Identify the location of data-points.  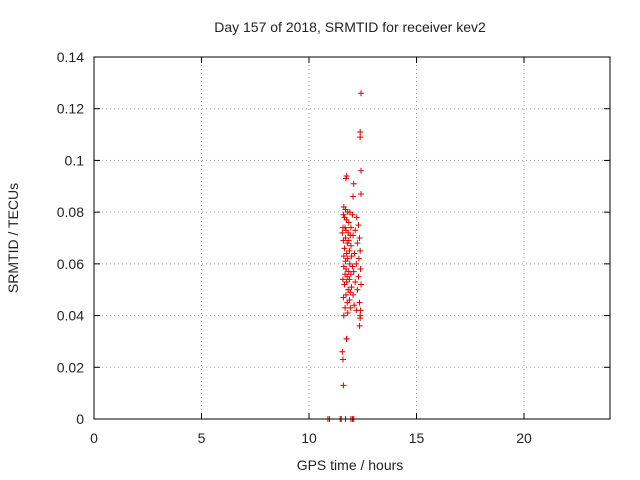
(344, 256).